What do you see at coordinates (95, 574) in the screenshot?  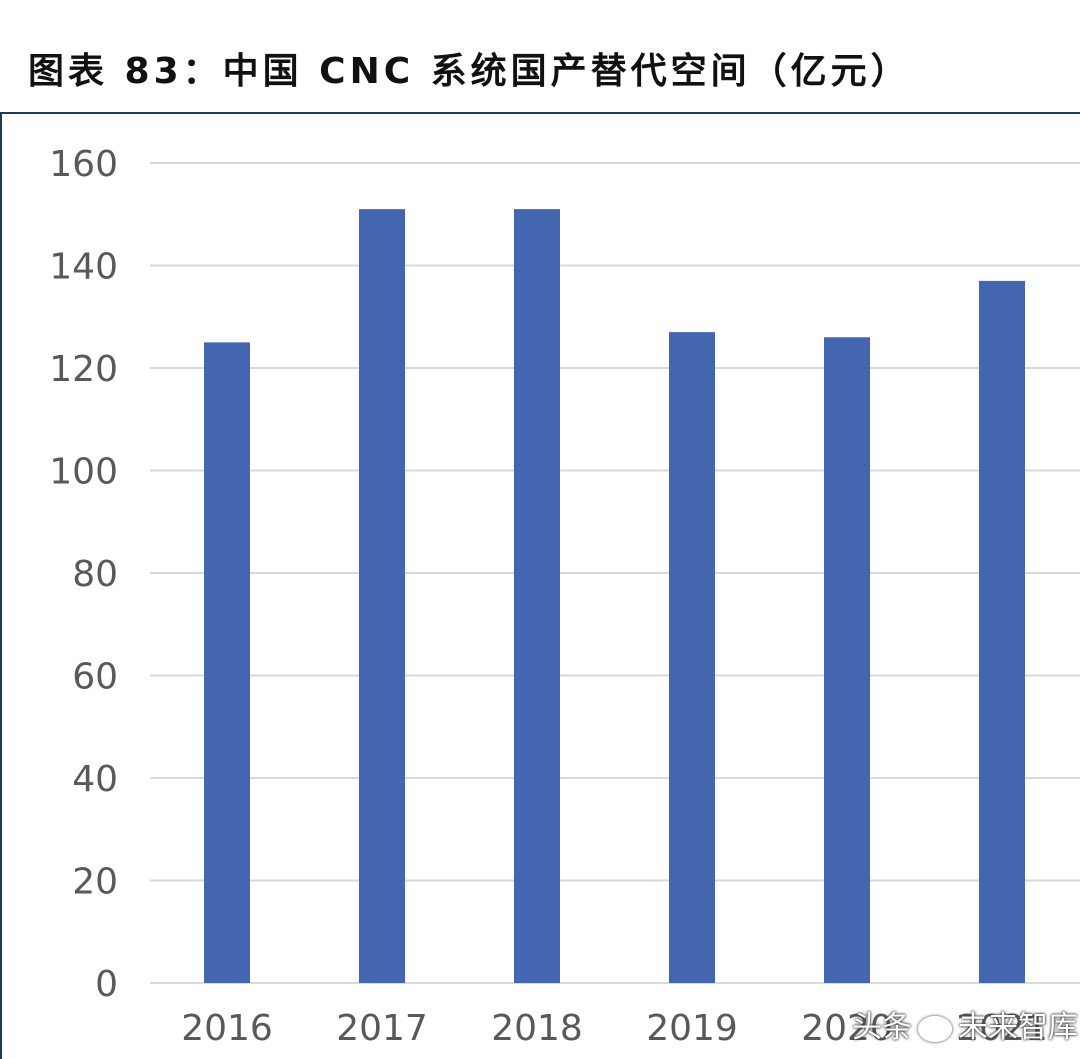 I see `y-tick-label: 80` at bounding box center [95, 574].